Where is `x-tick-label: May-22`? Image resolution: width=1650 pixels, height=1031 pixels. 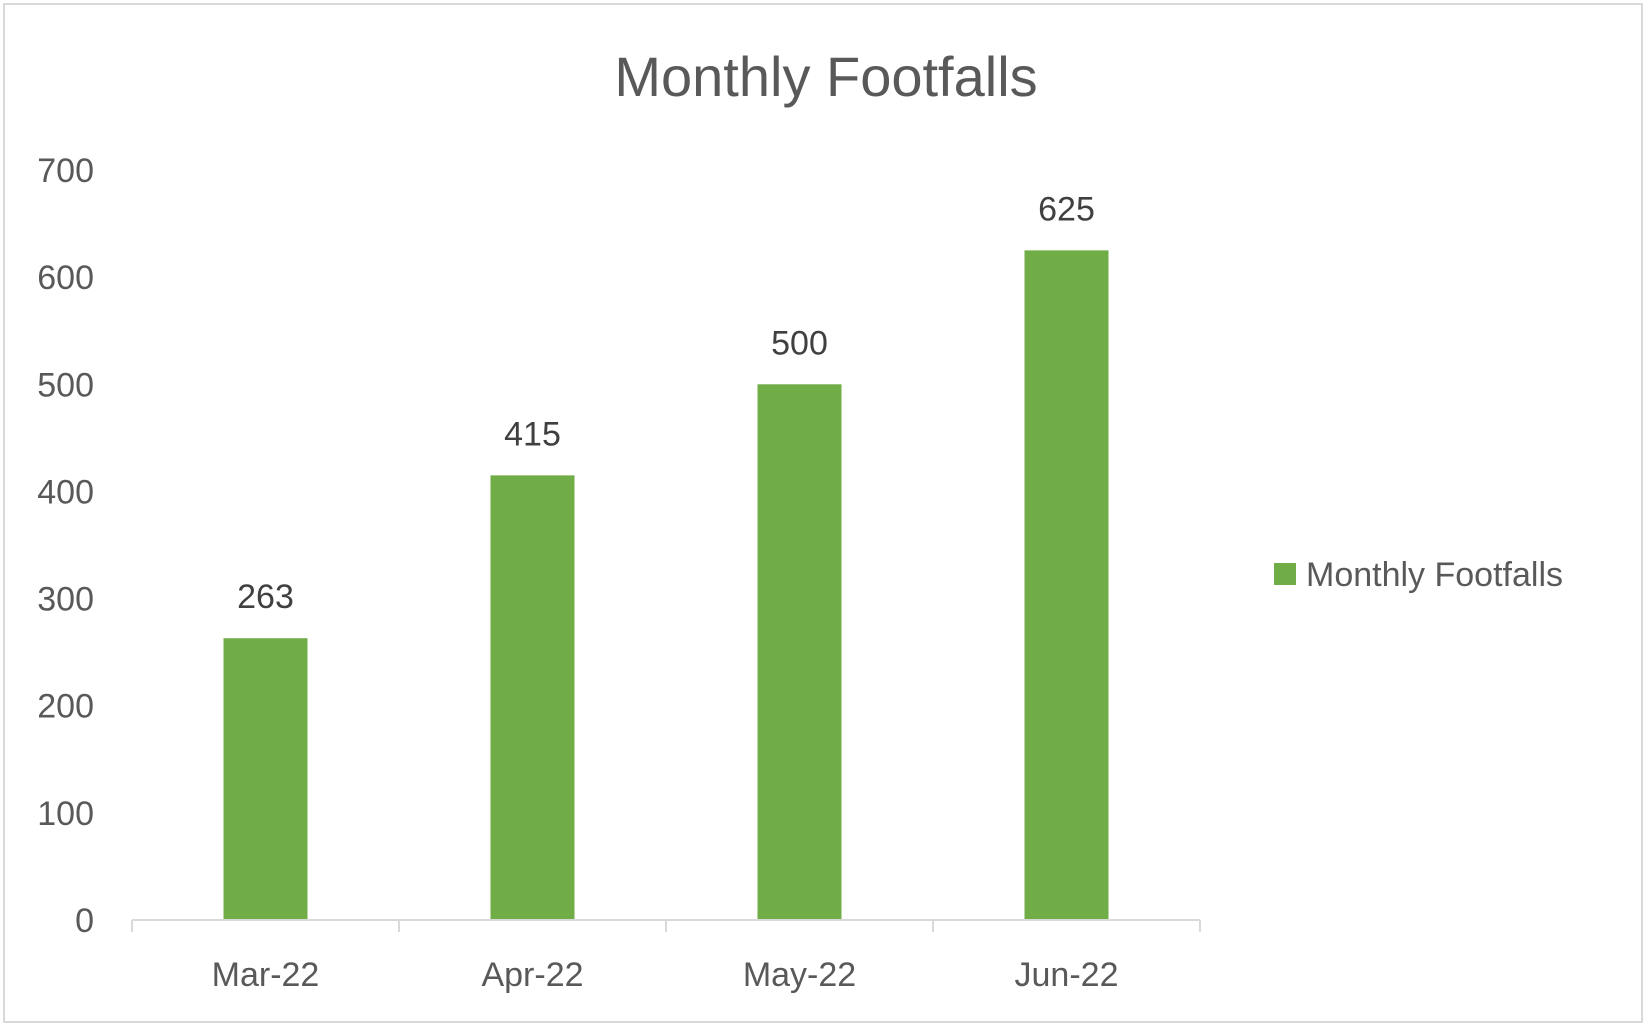
x-tick-label: May-22 is located at coordinates (799, 975).